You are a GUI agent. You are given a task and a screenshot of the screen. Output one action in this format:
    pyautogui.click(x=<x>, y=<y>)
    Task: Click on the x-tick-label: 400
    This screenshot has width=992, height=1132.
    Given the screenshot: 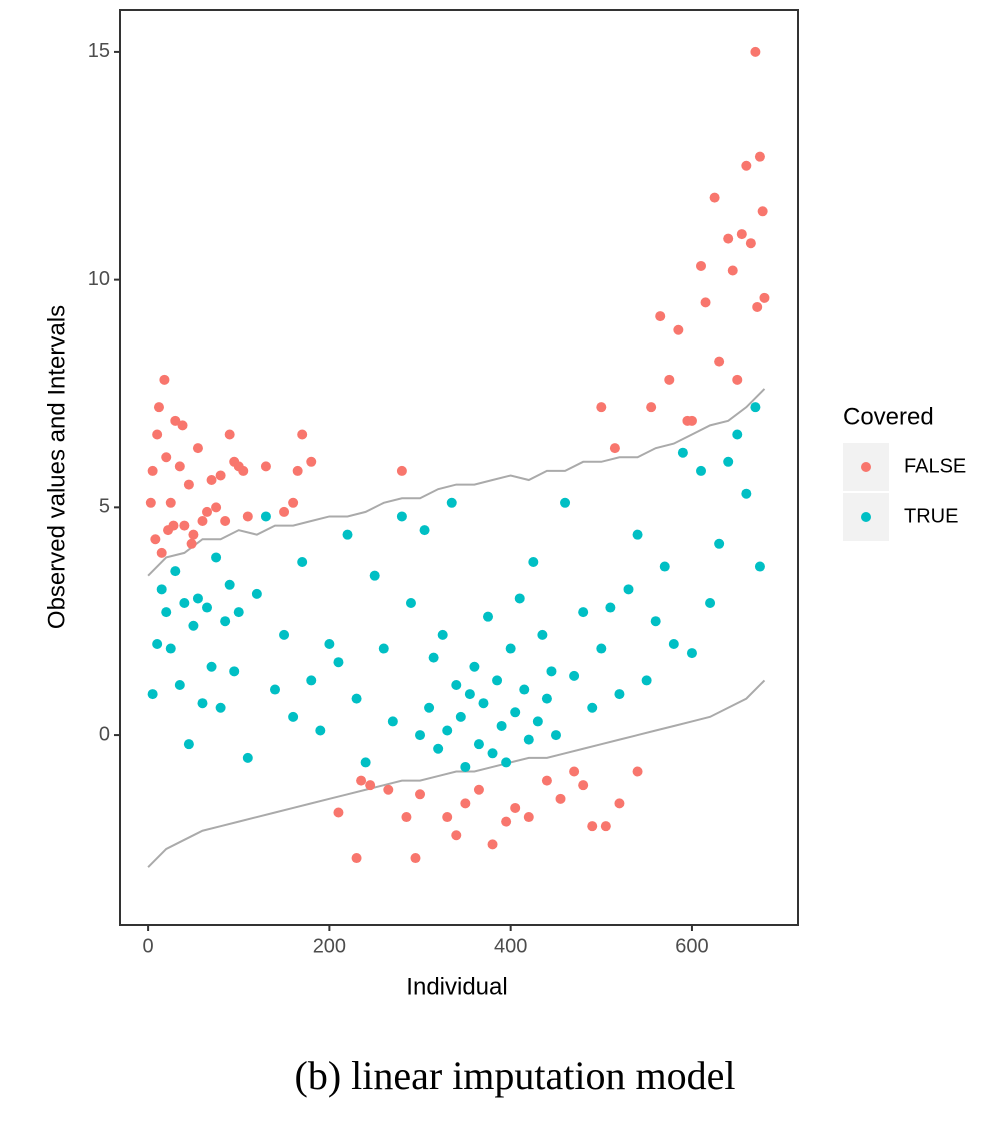 What is the action you would take?
    pyautogui.click(x=510, y=946)
    